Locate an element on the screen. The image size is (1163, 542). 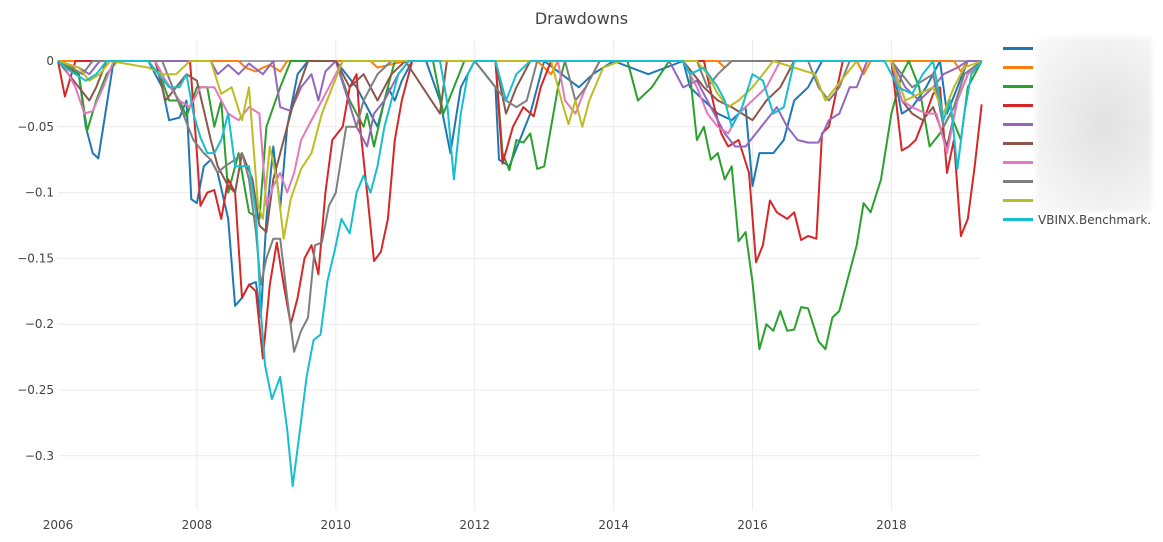
x-axis-ticks: 2006 2008 2010 2012 2014 2016 2018 is located at coordinates (475, 525).